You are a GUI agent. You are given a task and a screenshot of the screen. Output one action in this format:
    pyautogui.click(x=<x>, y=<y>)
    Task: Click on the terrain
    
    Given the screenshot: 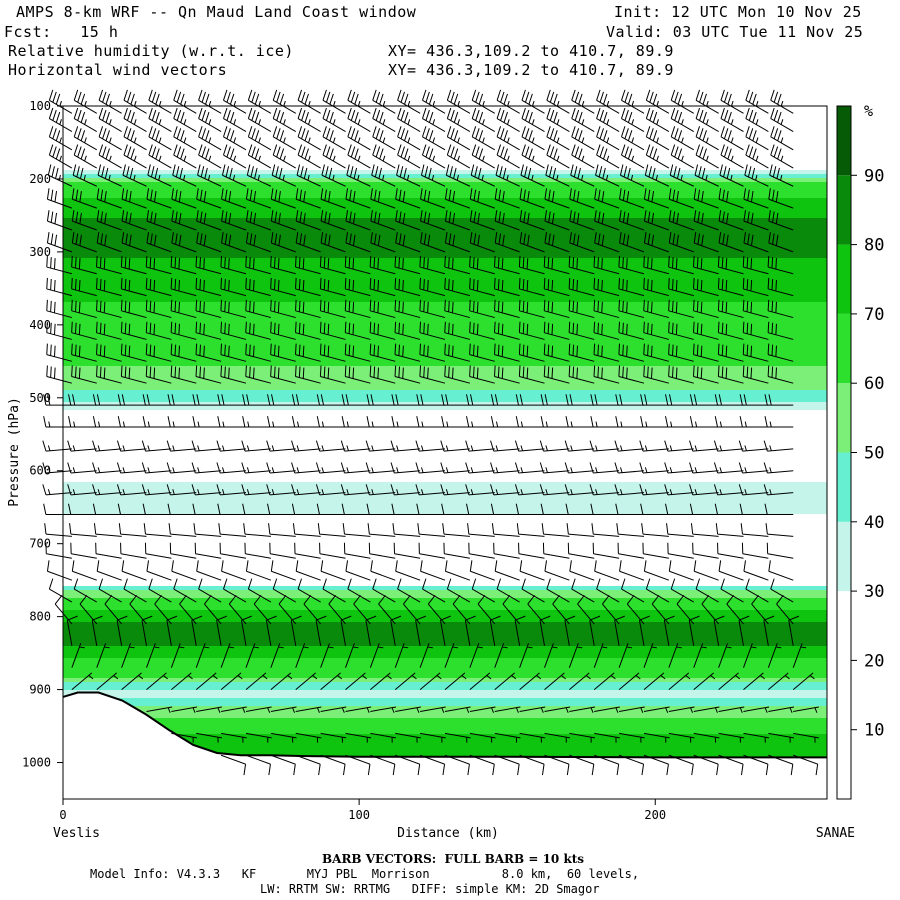 What is the action you would take?
    pyautogui.click(x=444, y=745)
    